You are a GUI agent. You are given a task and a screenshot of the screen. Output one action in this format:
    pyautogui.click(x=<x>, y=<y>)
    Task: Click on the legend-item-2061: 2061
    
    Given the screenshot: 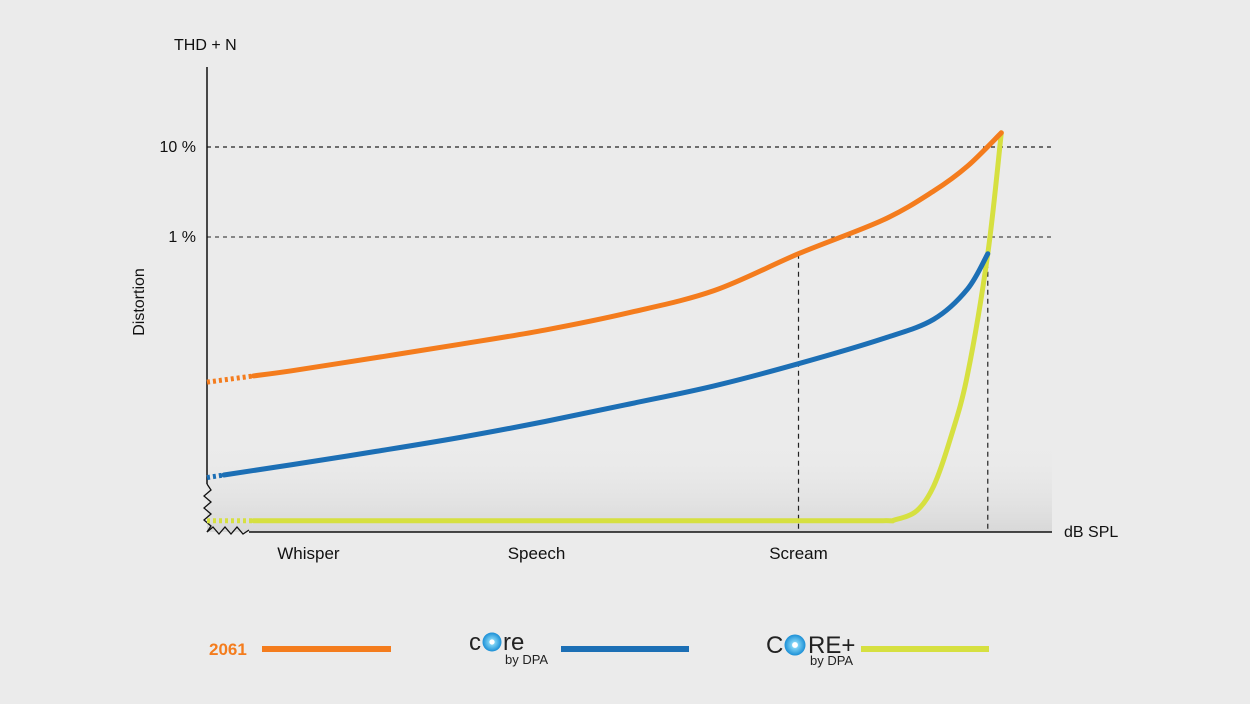 What is the action you would take?
    pyautogui.click(x=300, y=649)
    